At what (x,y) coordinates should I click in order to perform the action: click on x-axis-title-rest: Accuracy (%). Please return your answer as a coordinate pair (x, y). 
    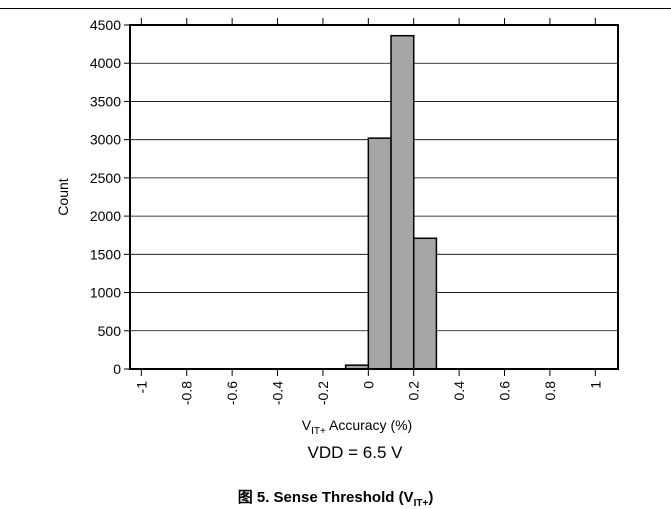
    Looking at the image, I should click on (369, 425).